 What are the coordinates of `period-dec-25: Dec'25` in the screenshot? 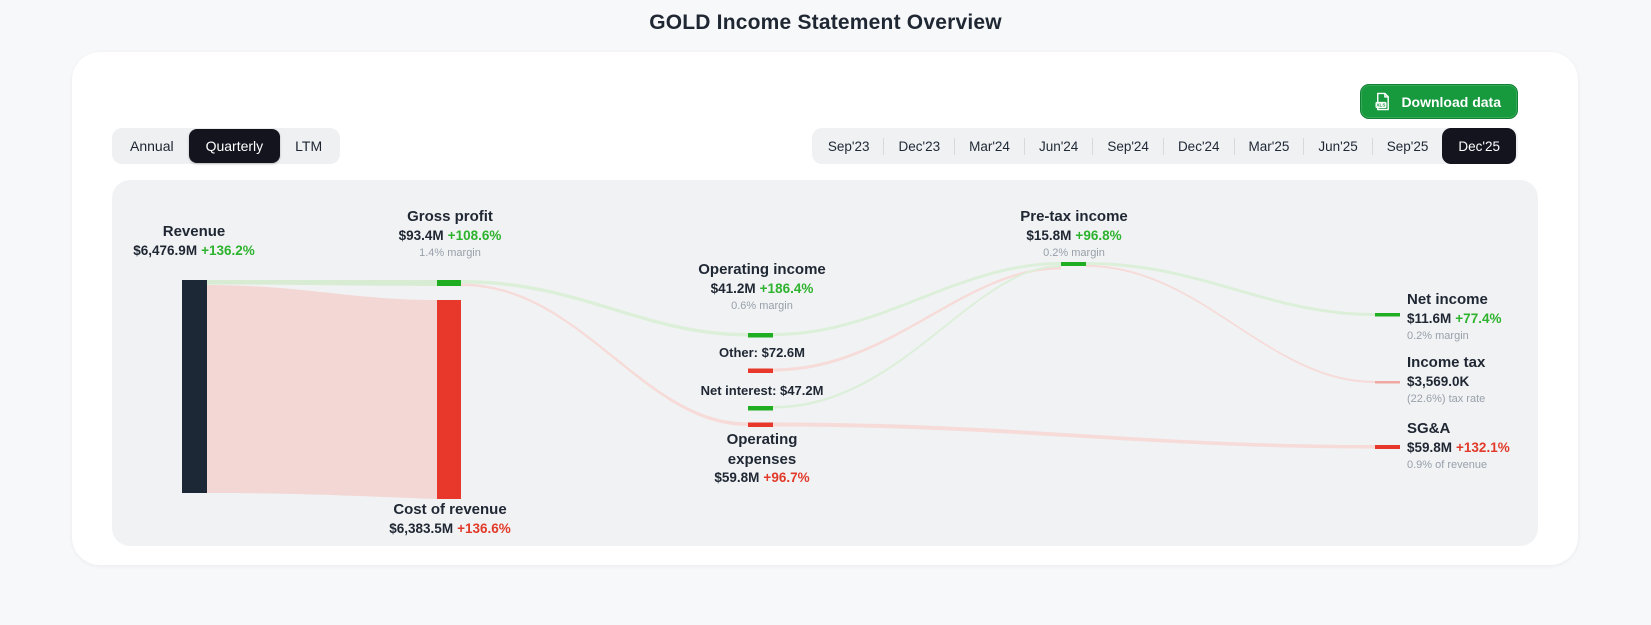 It's located at (1479, 146).